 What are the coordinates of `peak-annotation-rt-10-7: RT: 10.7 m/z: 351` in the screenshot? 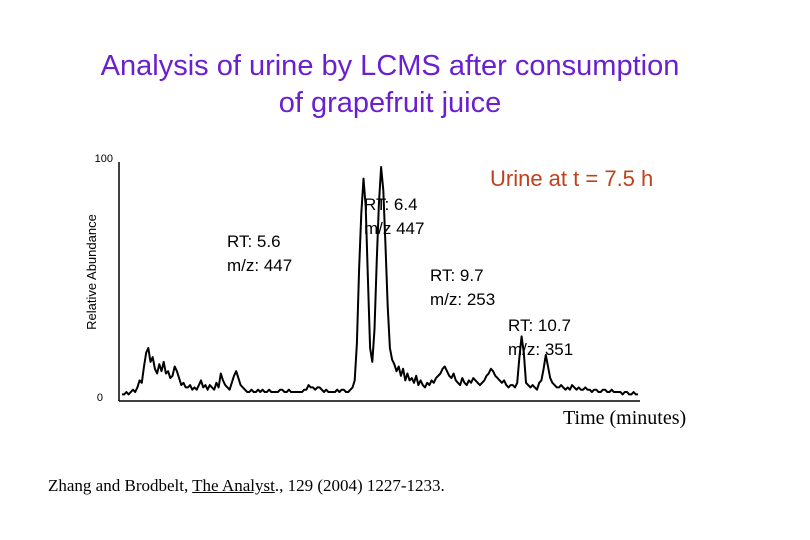 It's located at (540, 337).